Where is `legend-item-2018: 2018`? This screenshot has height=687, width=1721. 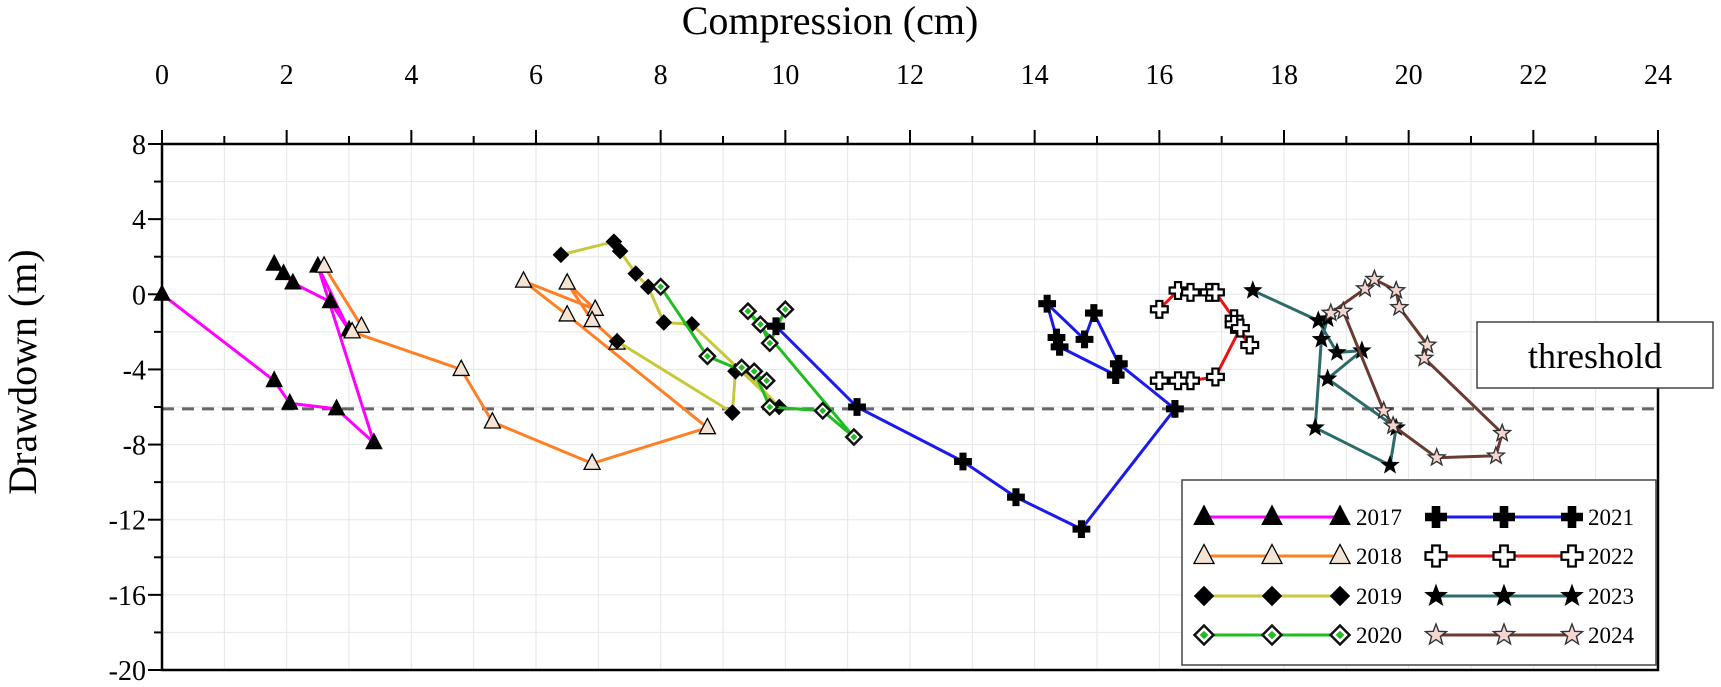
legend-item-2018: 2018 is located at coordinates (1297, 556).